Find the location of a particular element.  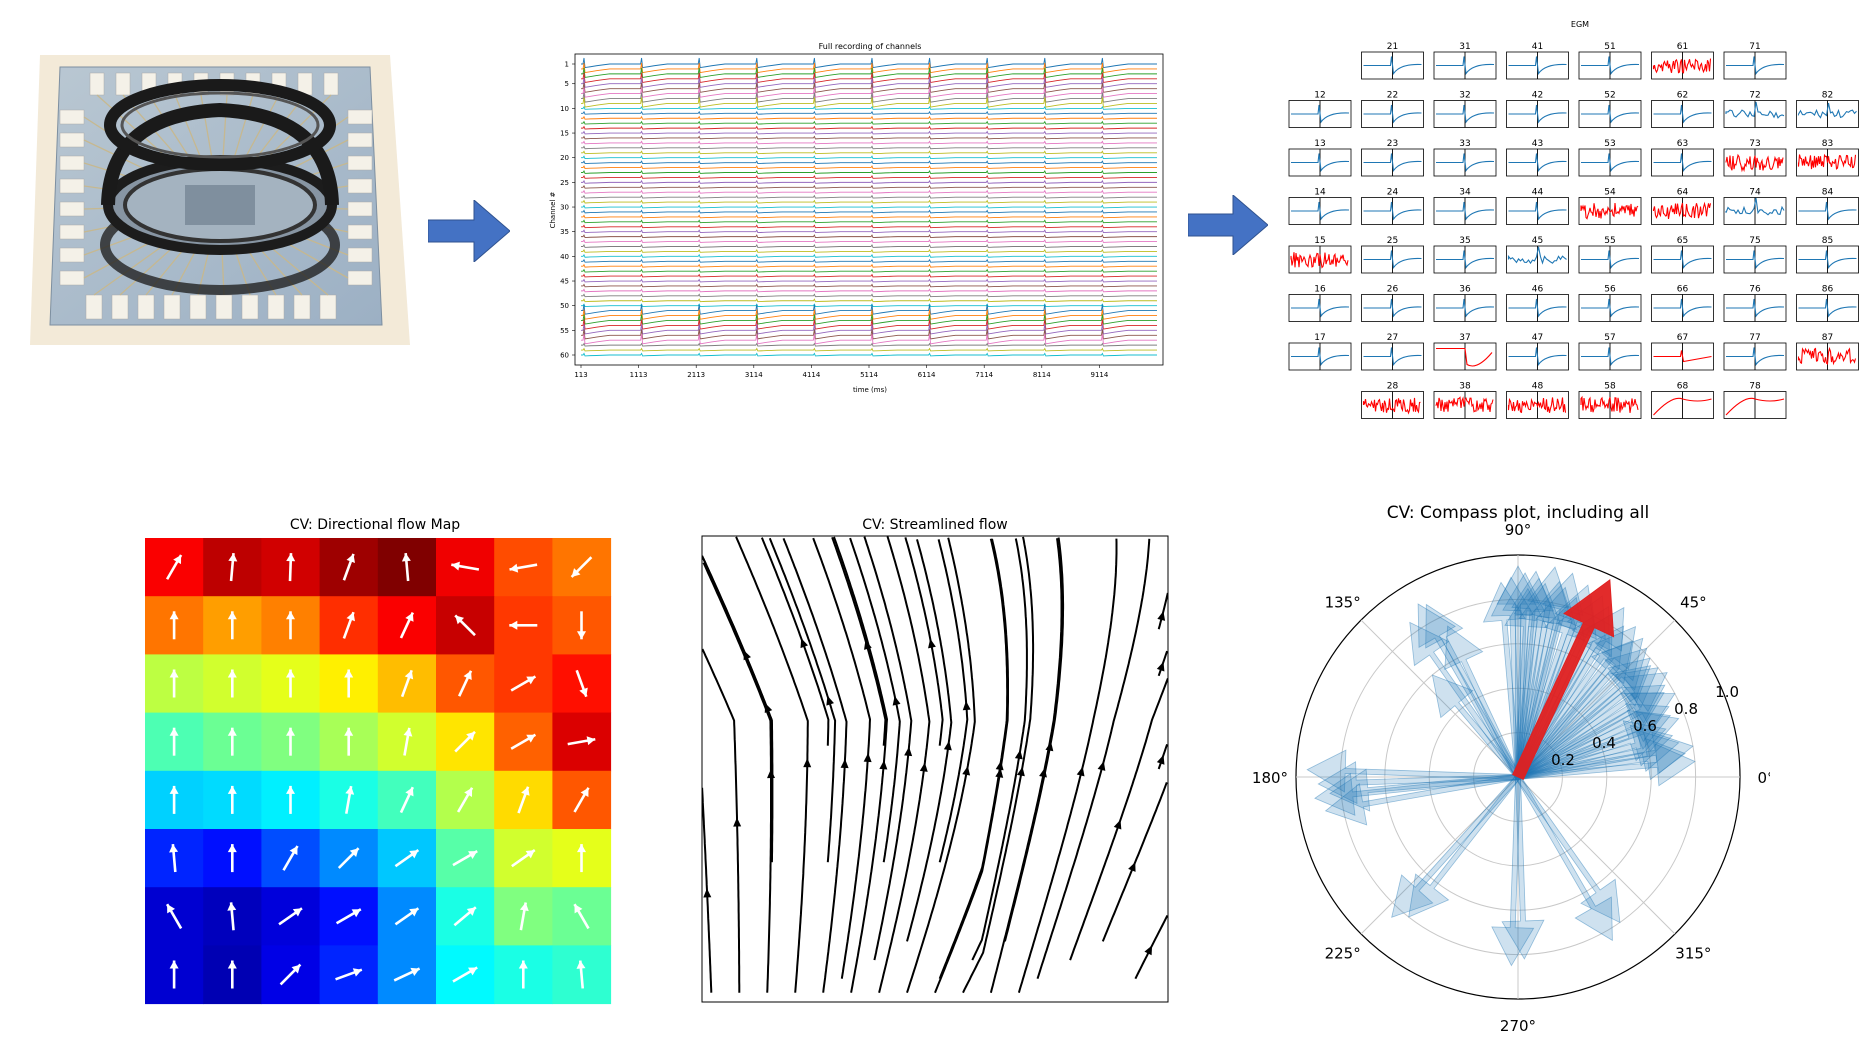

angle-label: 180° is located at coordinates (1270, 778).